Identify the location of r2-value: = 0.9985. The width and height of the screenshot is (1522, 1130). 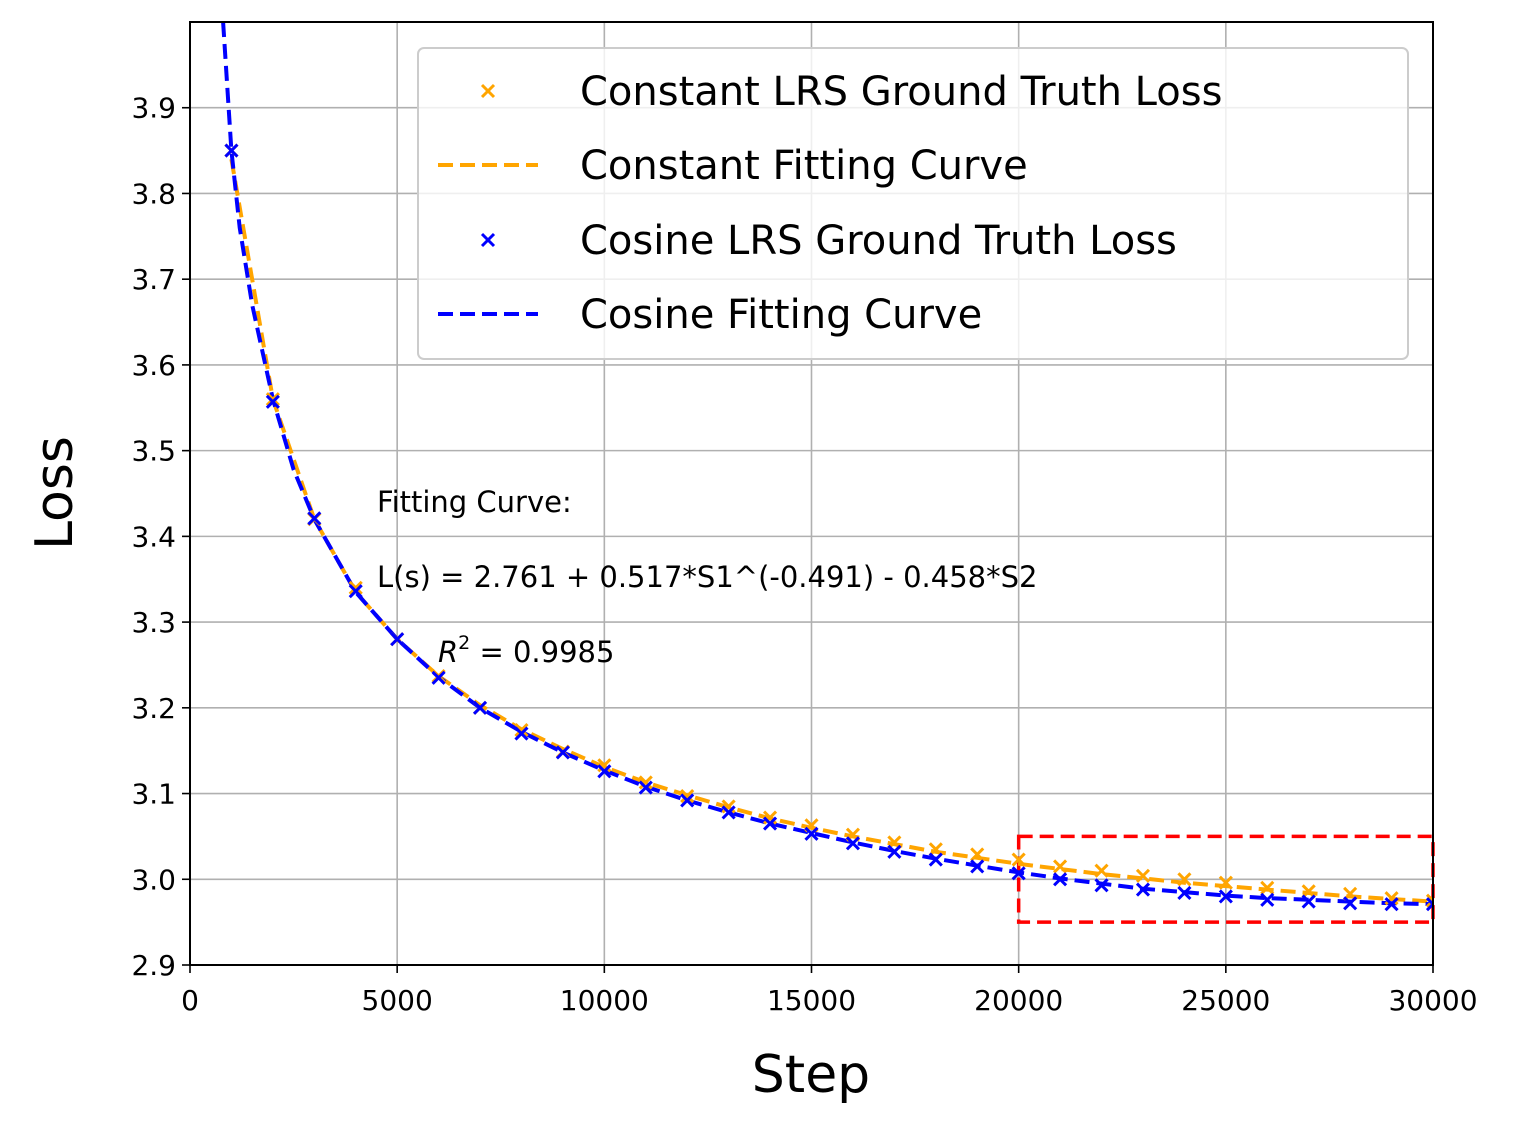
(542, 652).